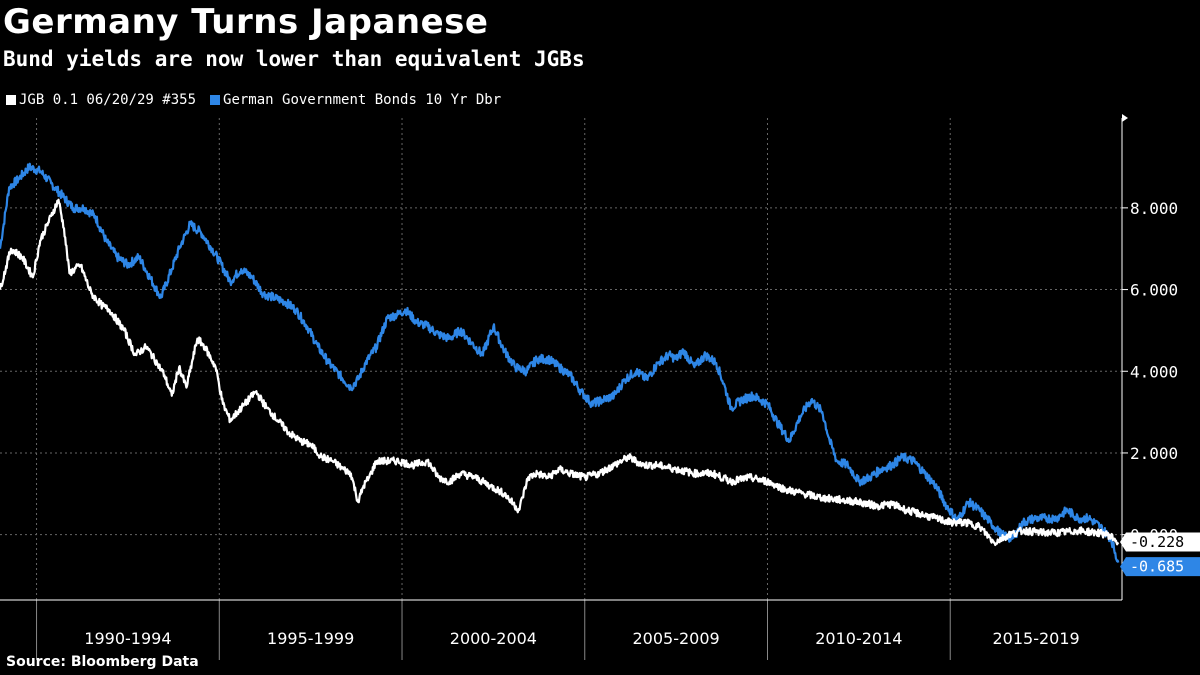  Describe the element at coordinates (1157, 567) in the screenshot. I see `end-label-text: -0.685` at that location.